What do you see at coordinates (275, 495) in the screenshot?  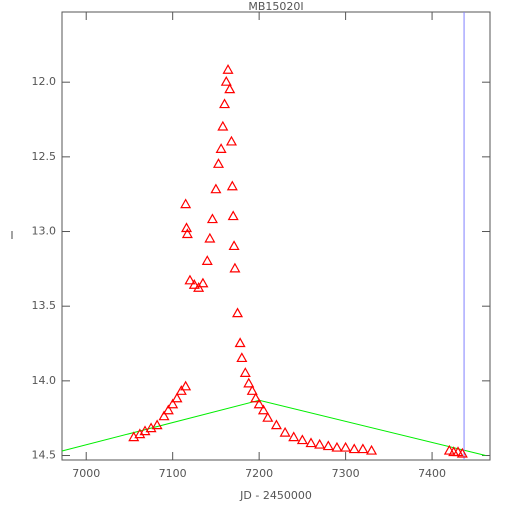 I see `x-axis-label: JD - 2450000` at bounding box center [275, 495].